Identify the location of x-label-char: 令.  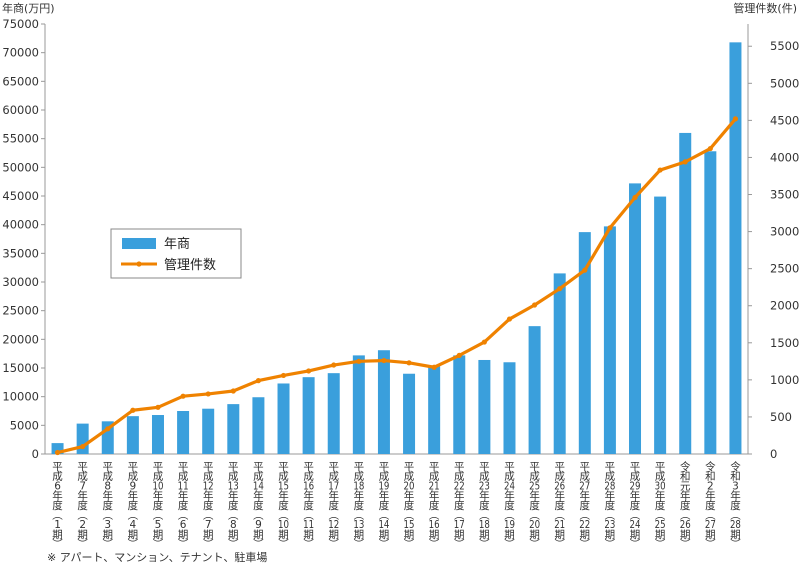
(685, 466).